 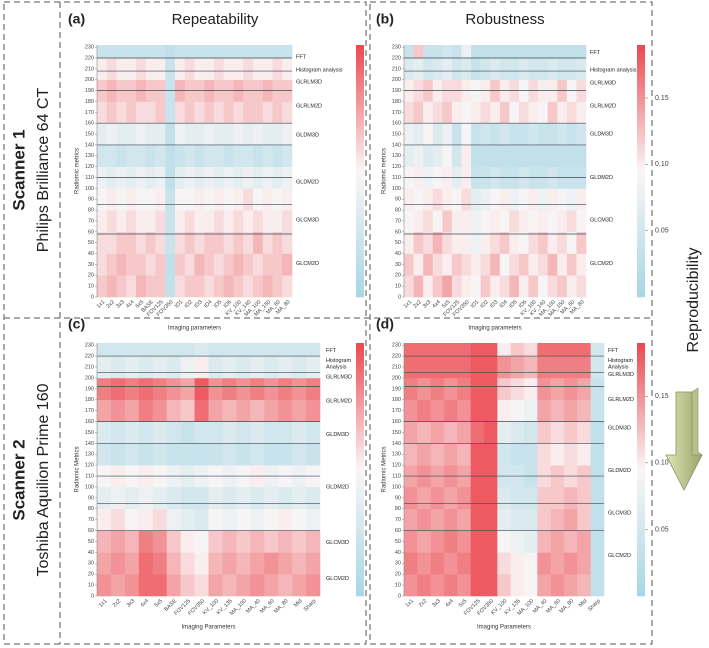 I want to click on y-tick-label: 10, so click(x=398, y=586).